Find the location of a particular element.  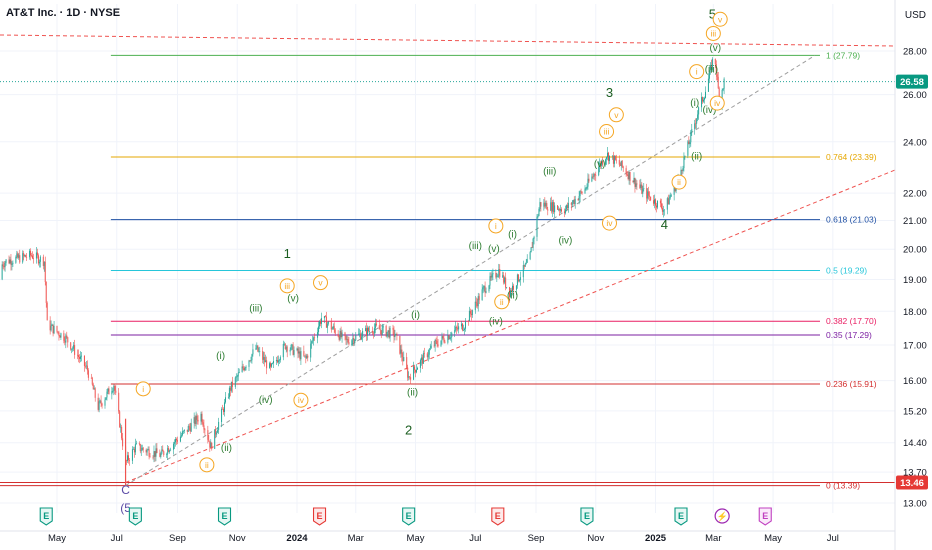

currency-label: USD is located at coordinates (915, 15).